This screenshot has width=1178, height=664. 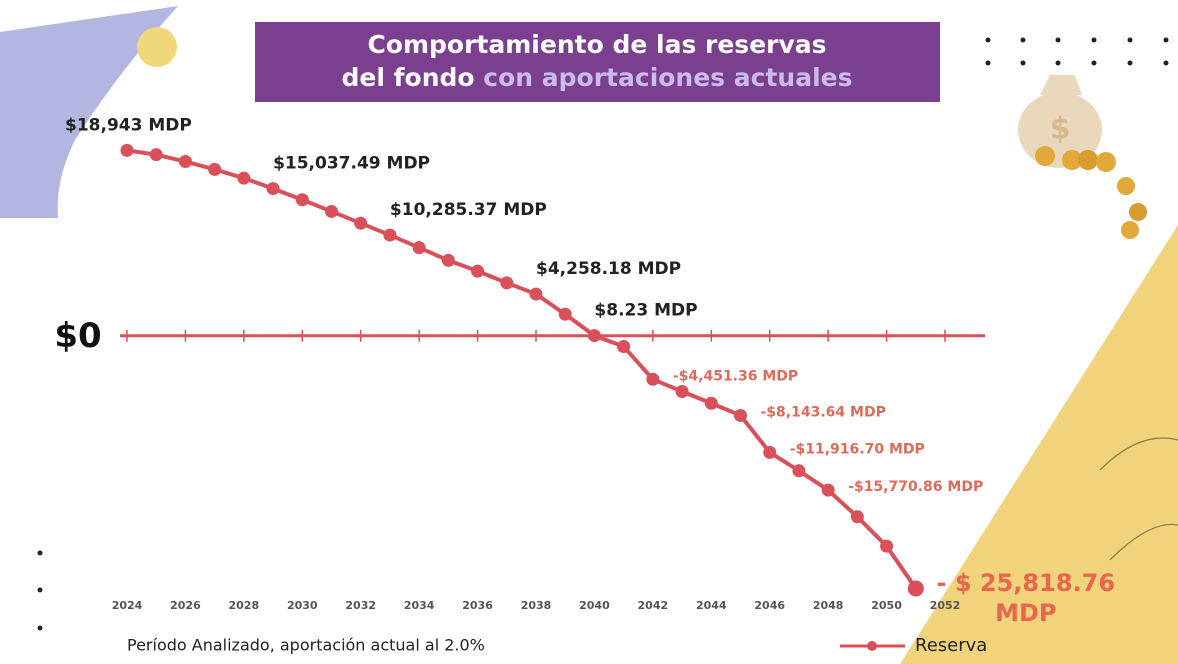 What do you see at coordinates (157, 47) in the screenshot?
I see `decor-circle` at bounding box center [157, 47].